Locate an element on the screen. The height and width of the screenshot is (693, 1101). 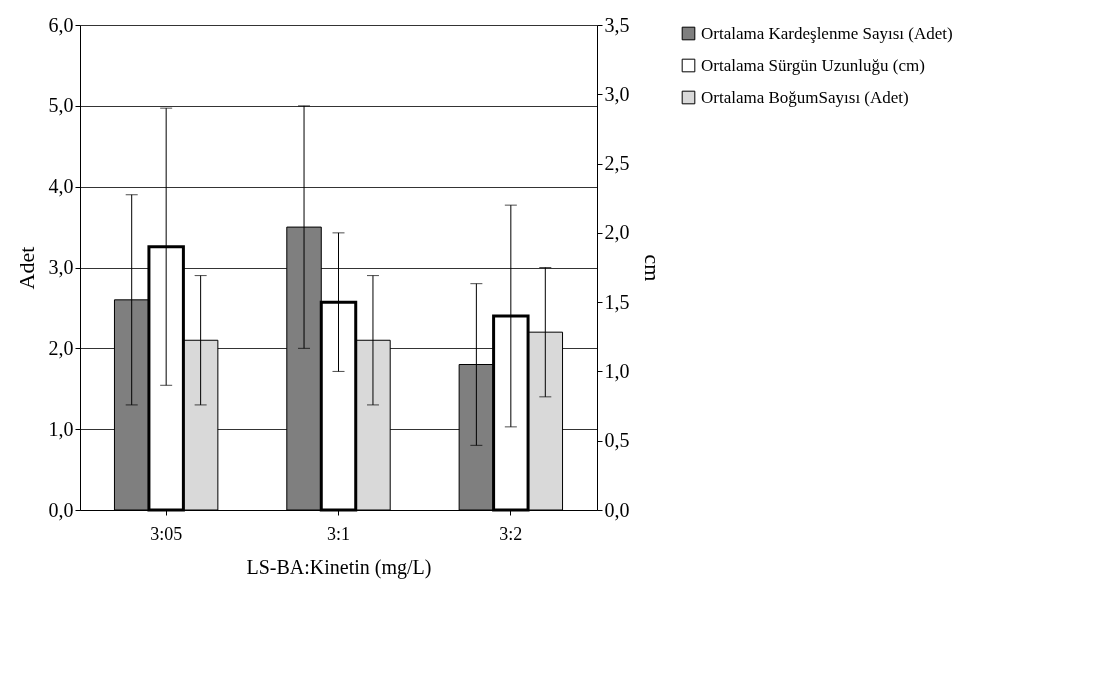
y2-tick-label: 1,0 is located at coordinates (617, 370).